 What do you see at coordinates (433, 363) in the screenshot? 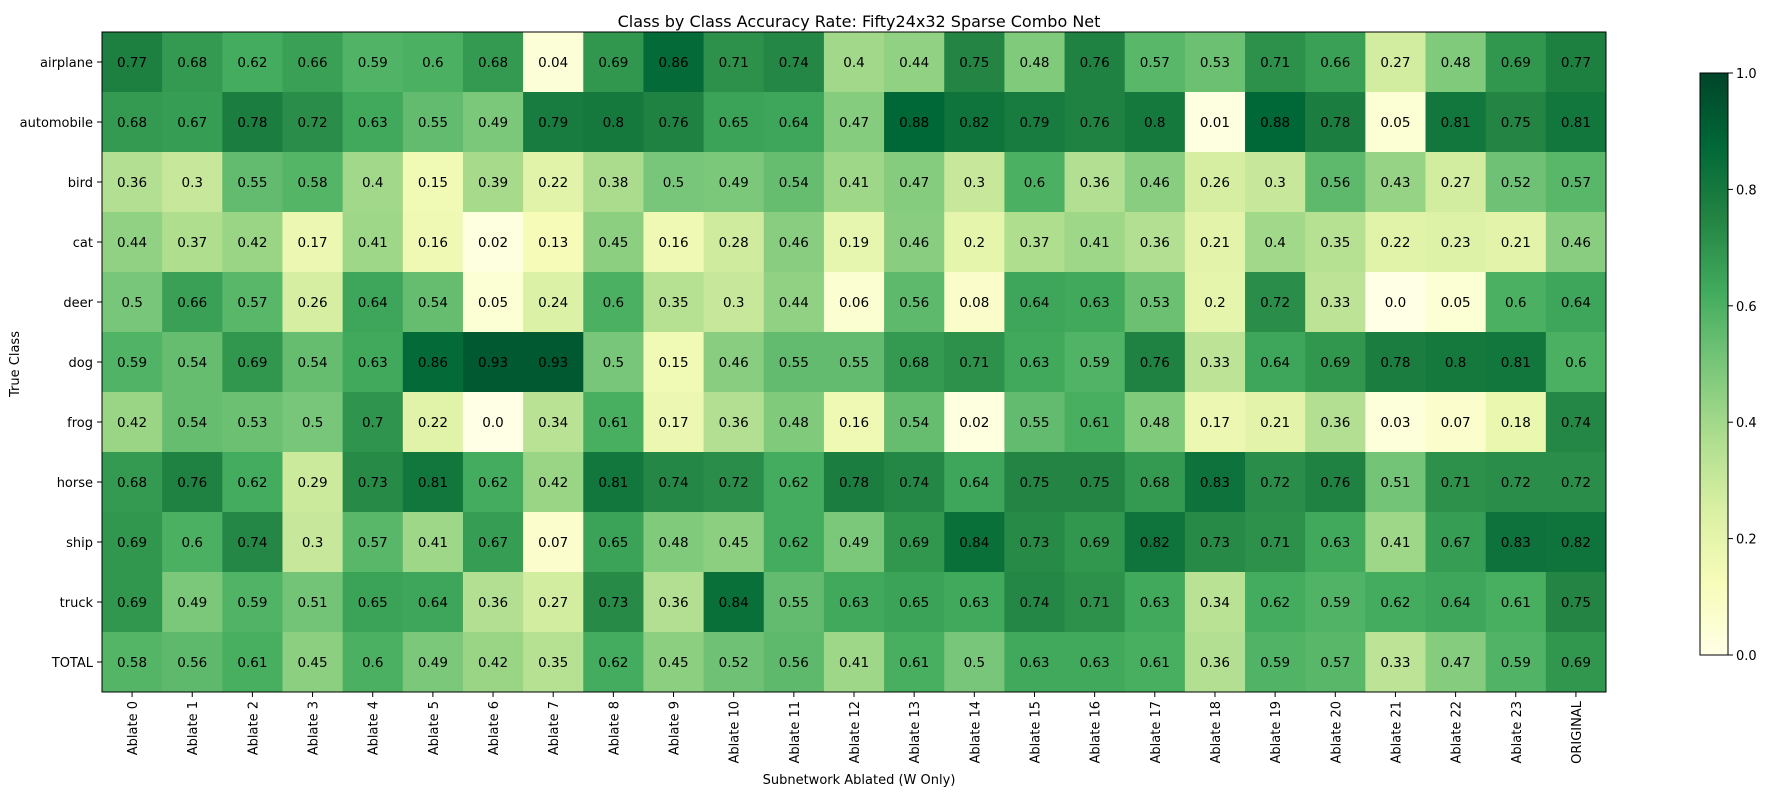
I see `cell-value-label: 0.86` at bounding box center [433, 363].